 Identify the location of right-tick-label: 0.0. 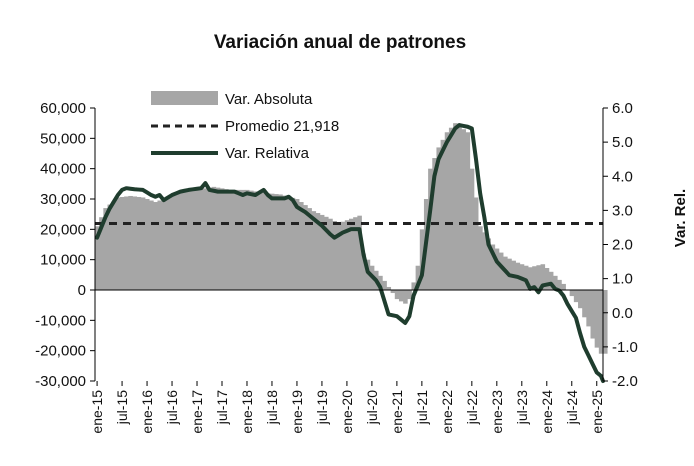
(622, 313).